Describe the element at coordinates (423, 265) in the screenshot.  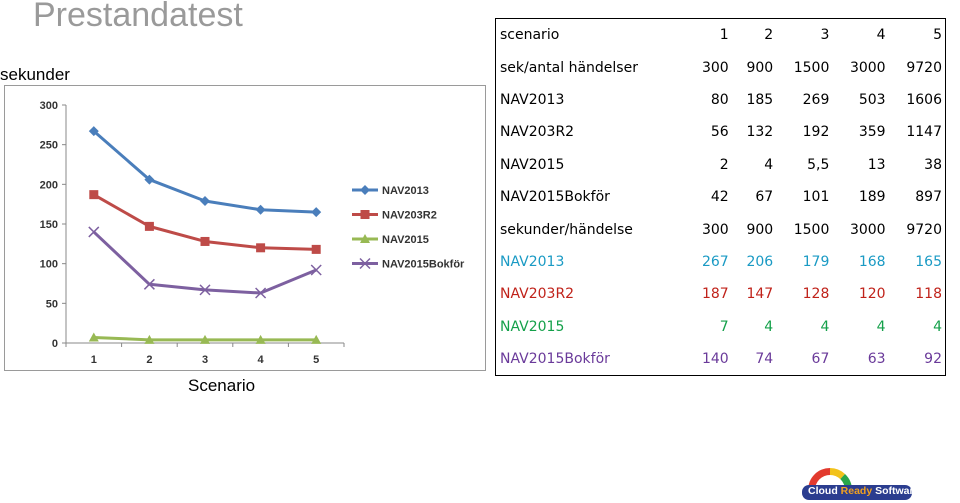
I see `legend-label: NAV2015Bokför` at that location.